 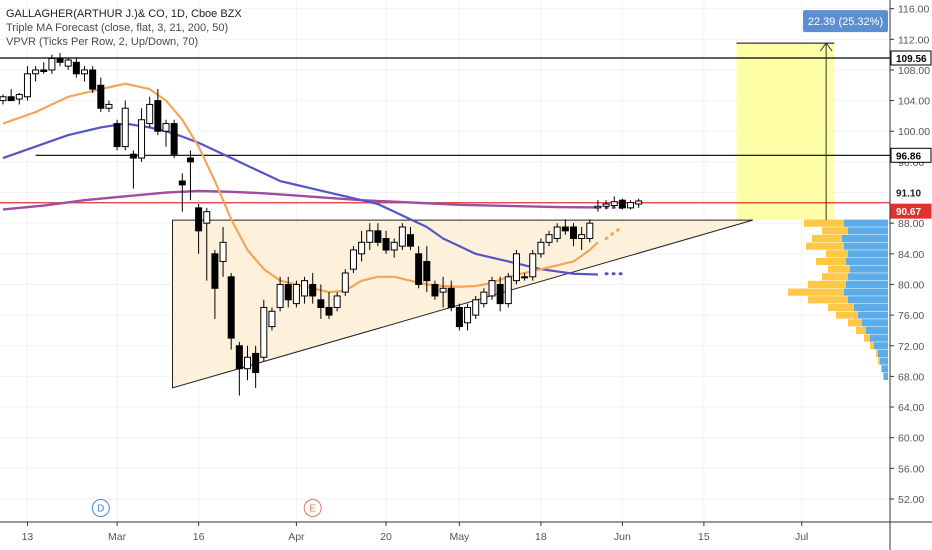 What do you see at coordinates (199, 537) in the screenshot?
I see `time-tick-label: 16` at bounding box center [199, 537].